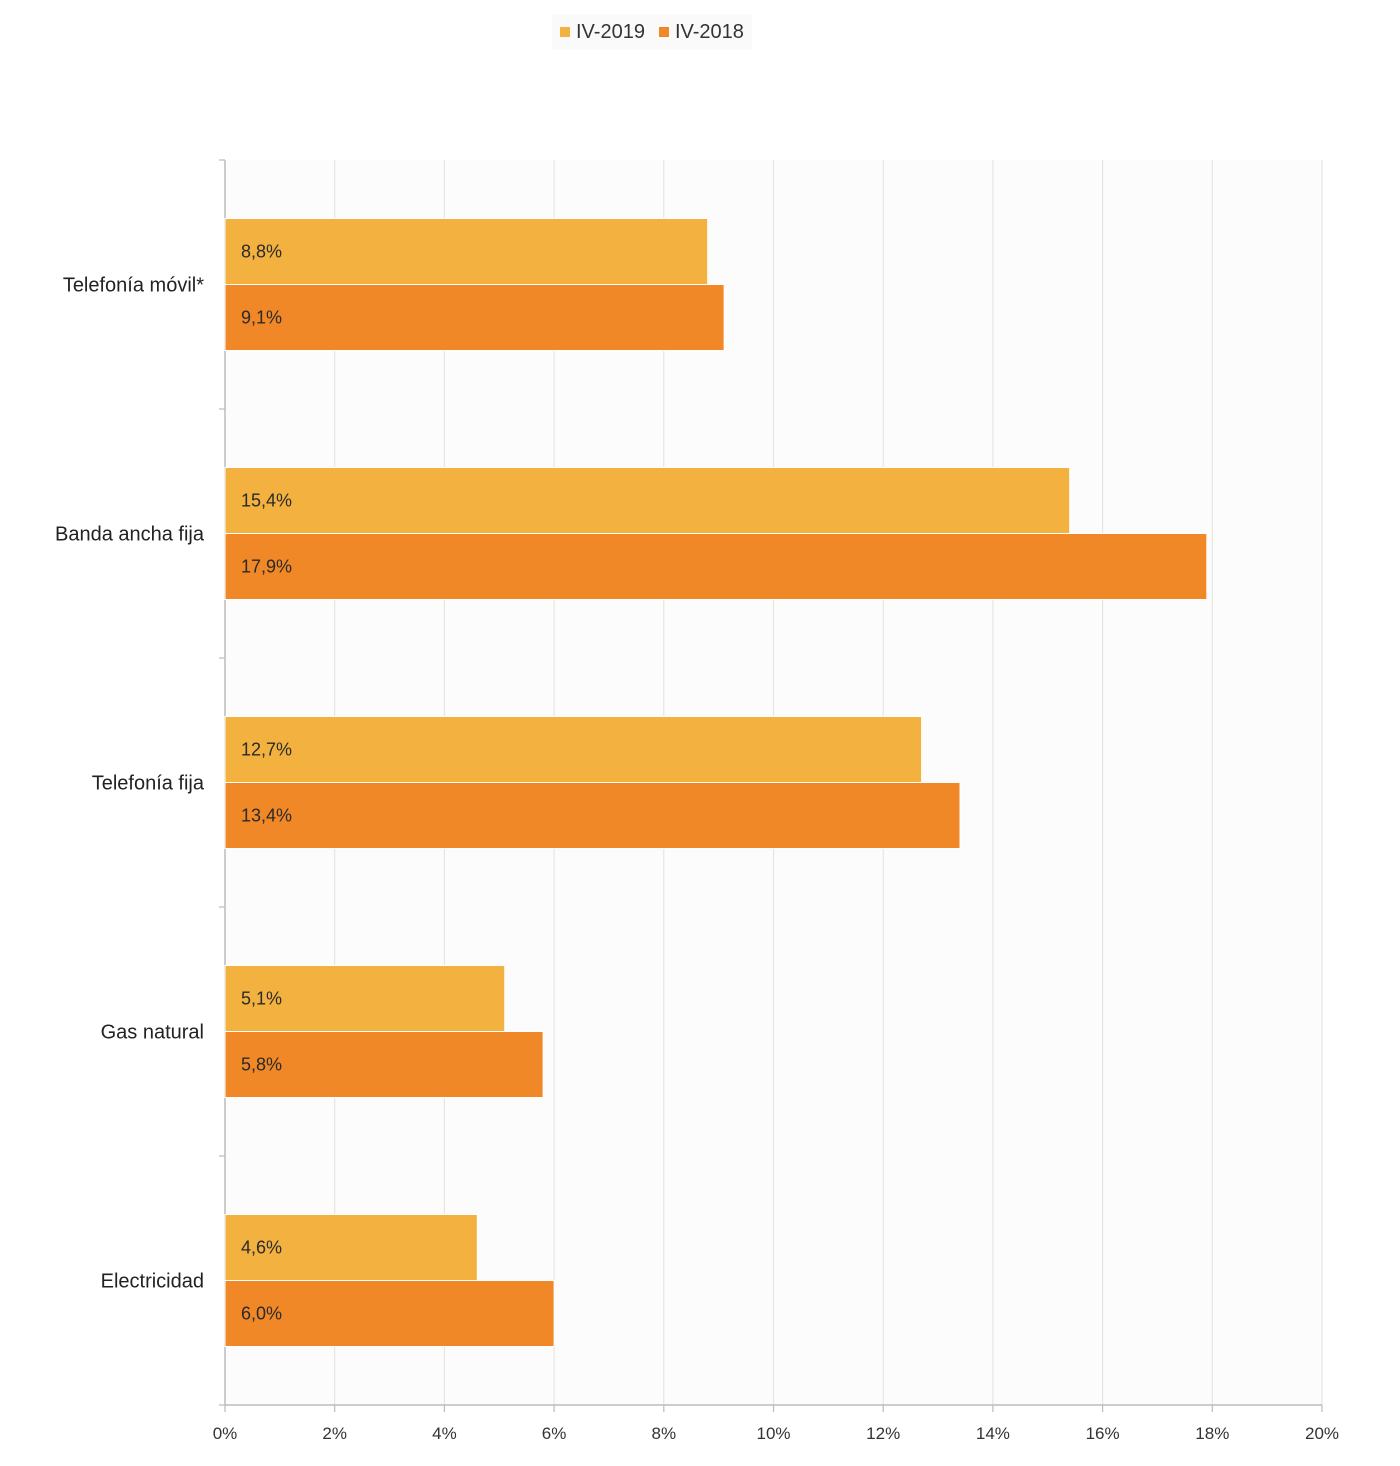  I want to click on category-label-4: Electricidad, so click(152, 1282).